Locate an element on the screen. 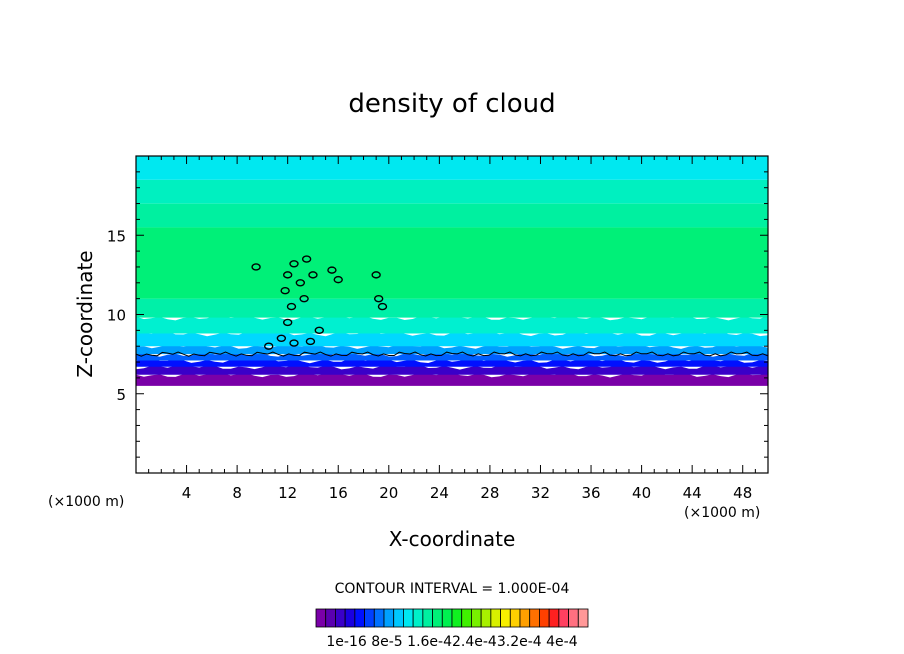 The image size is (904, 654). y-tick-label: 10 is located at coordinates (116, 316).